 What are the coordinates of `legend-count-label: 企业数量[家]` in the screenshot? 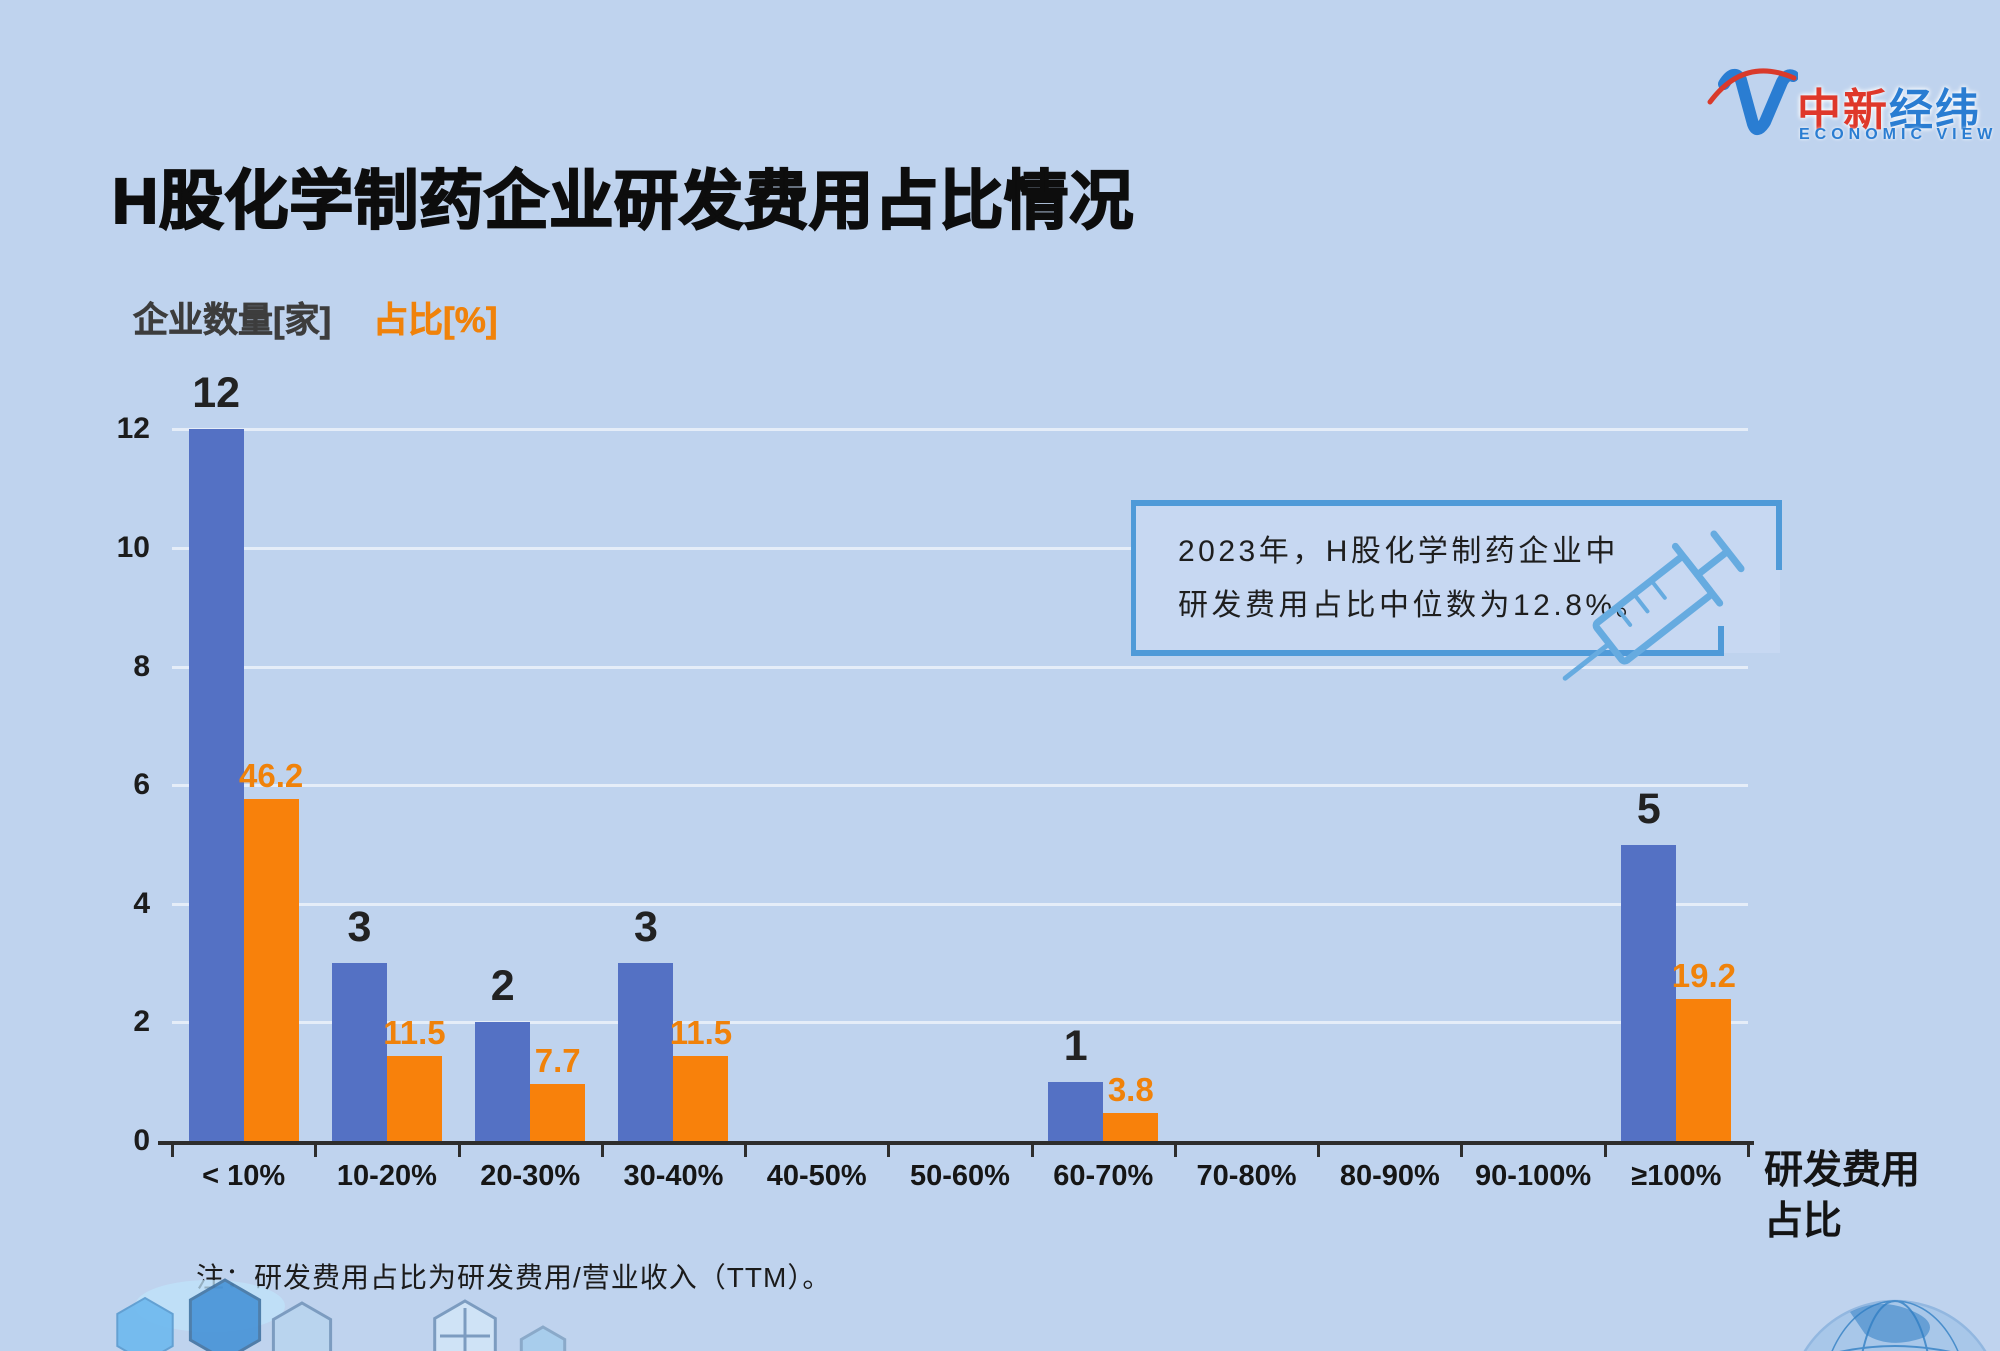 It's located at (232, 321).